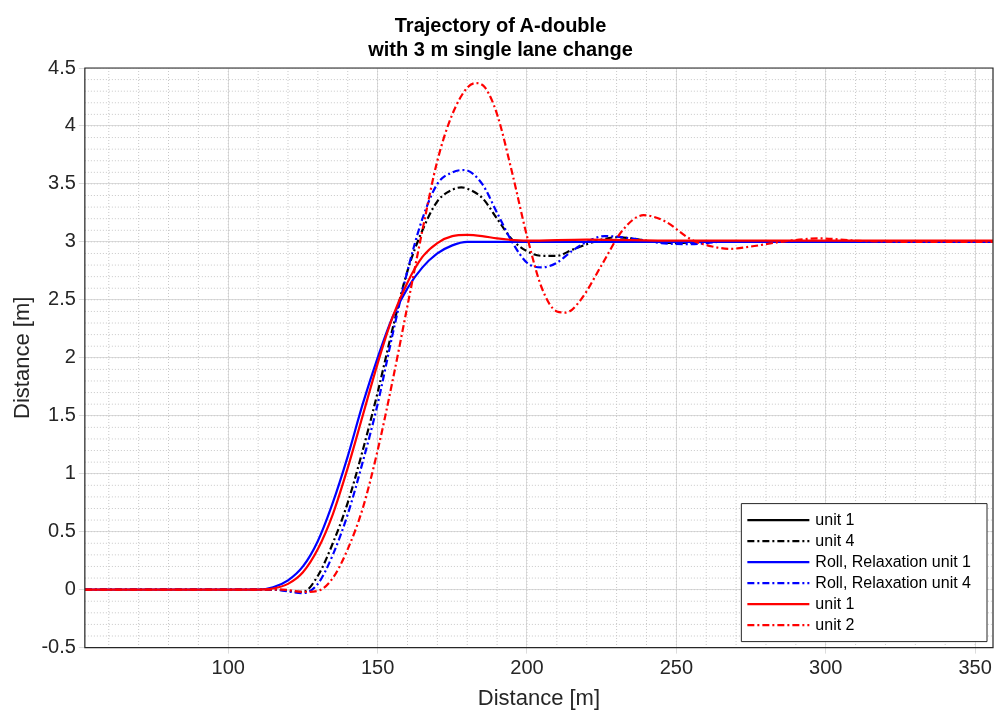  I want to click on y-tick-label: 0.5, so click(62, 530).